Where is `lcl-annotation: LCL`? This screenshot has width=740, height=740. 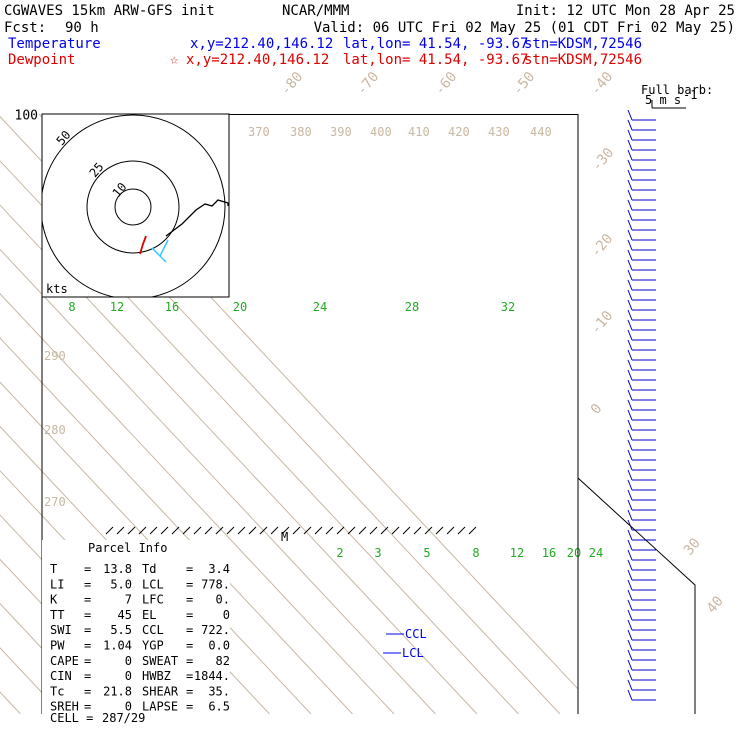
lcl-annotation: LCL is located at coordinates (403, 653).